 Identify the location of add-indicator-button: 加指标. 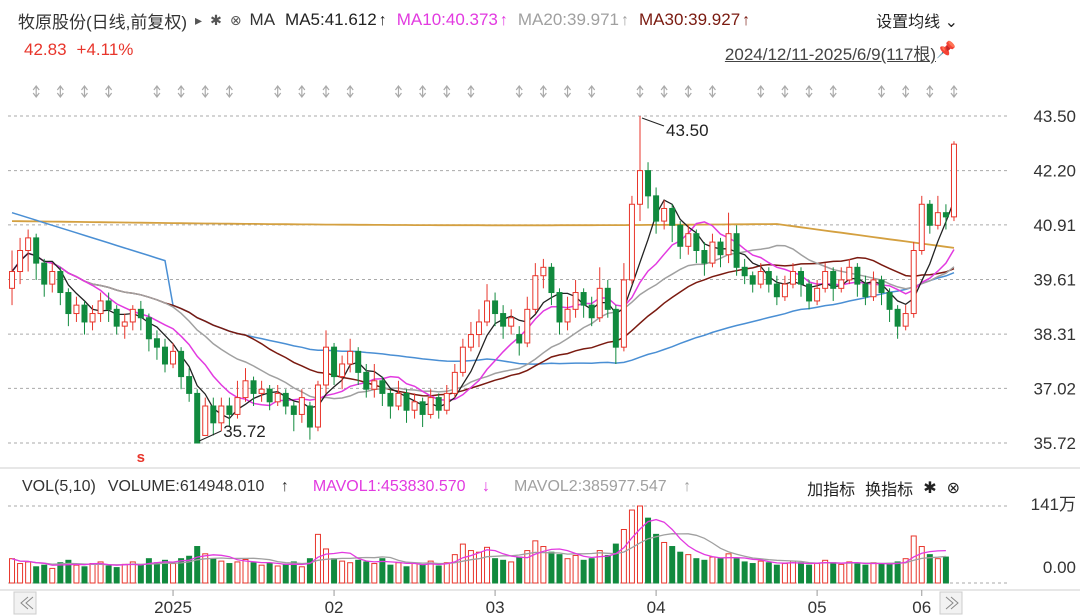
(831, 490).